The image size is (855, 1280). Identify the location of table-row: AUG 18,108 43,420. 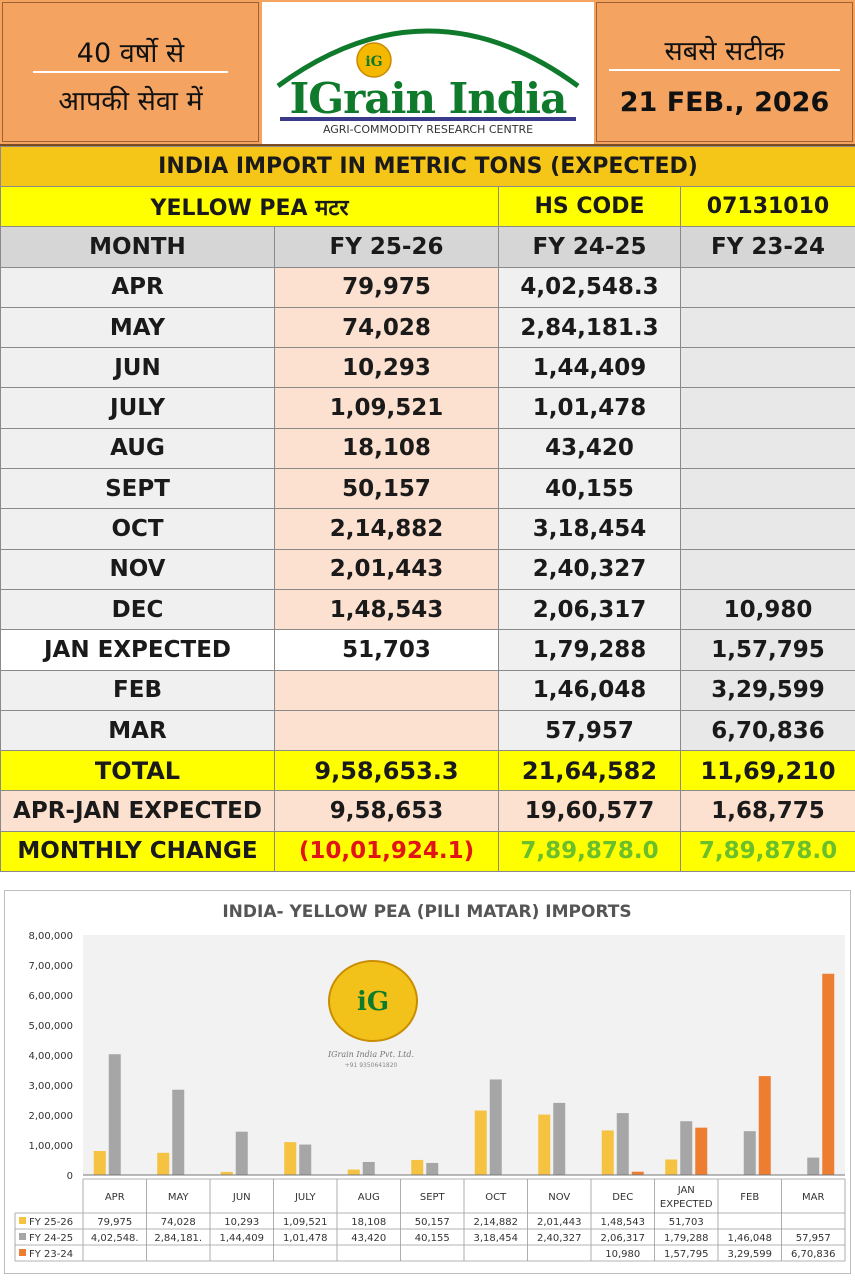
(427, 448).